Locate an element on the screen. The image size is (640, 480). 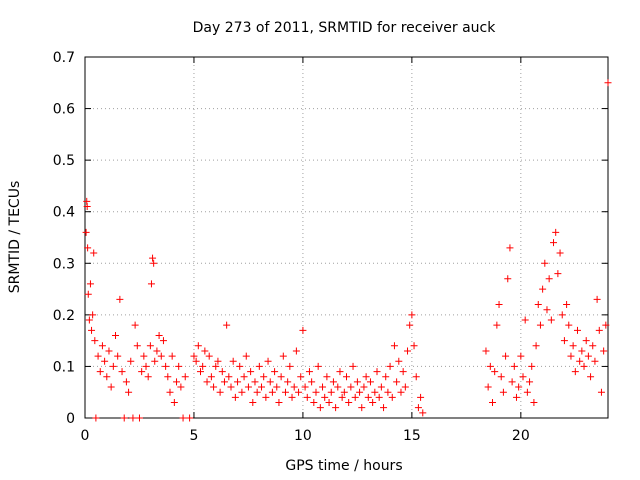
x-axis-label: GPS time / hours is located at coordinates (343, 466).